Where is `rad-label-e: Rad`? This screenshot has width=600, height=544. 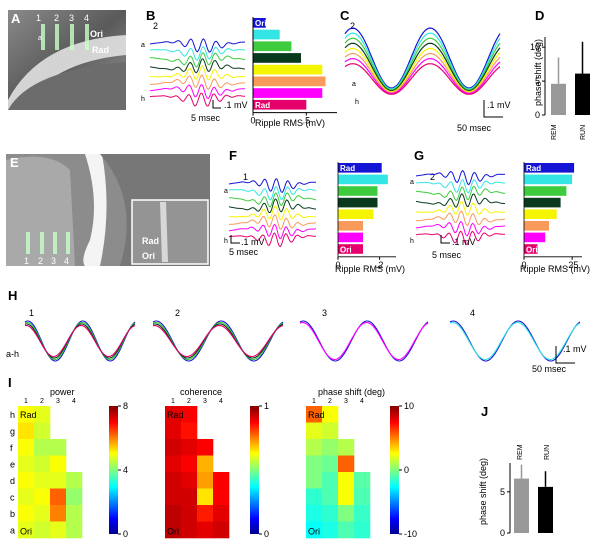 rad-label-e: Rad is located at coordinates (150, 241).